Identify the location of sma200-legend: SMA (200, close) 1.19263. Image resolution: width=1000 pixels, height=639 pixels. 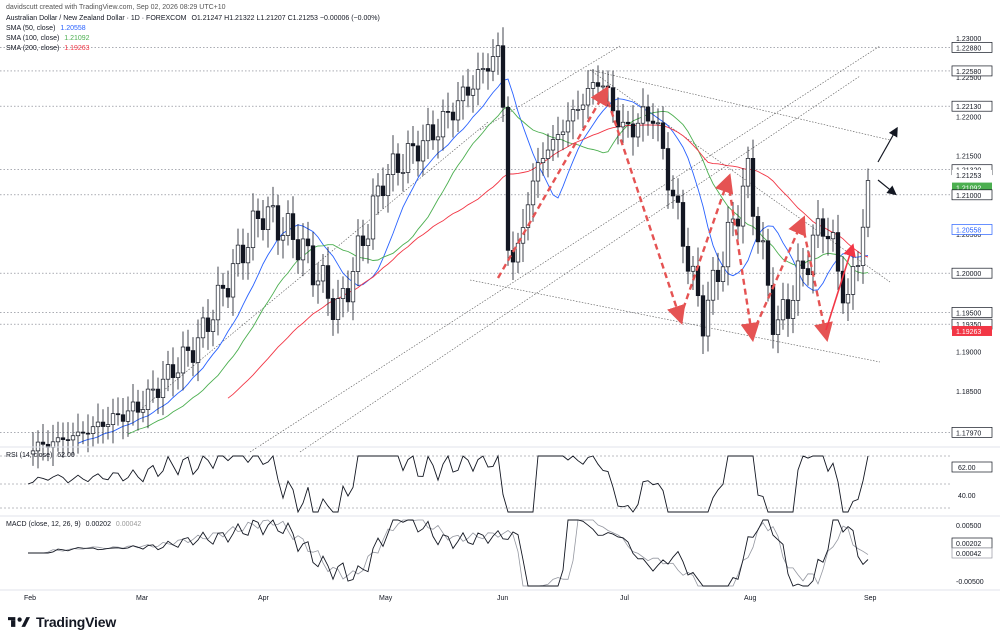
(48, 48).